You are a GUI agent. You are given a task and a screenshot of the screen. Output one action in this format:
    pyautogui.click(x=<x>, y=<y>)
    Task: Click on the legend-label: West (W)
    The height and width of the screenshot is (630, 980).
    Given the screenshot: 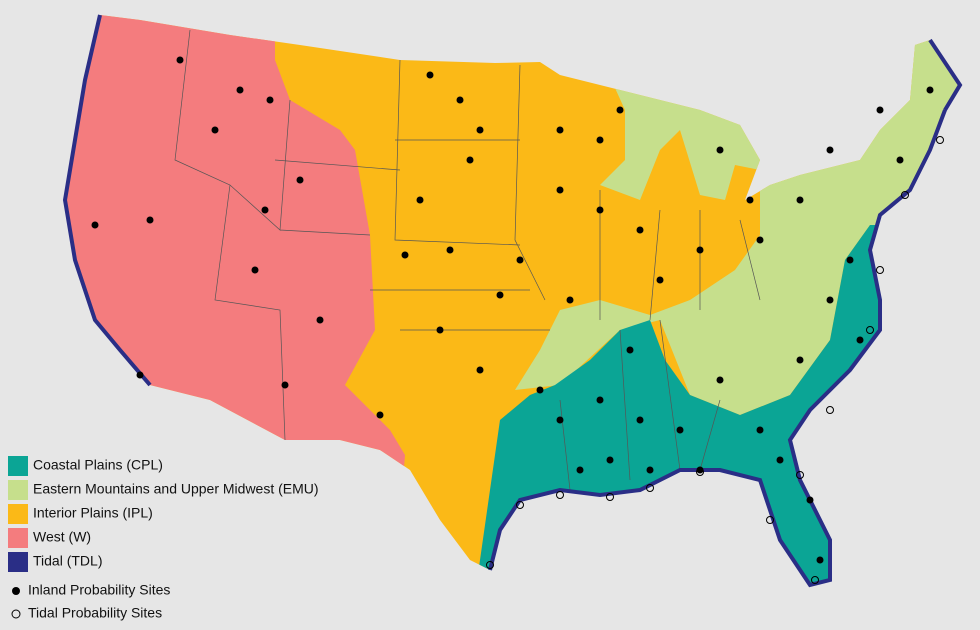 What is the action you would take?
    pyautogui.click(x=62, y=537)
    